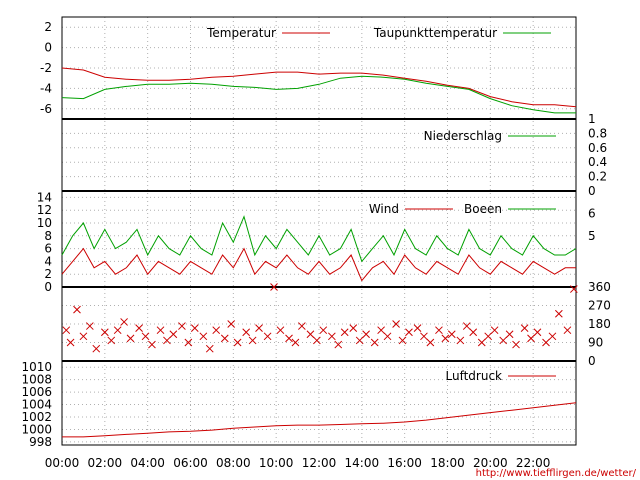 The image size is (640, 480). I want to click on series-line-taupunkttemperatur, so click(318, 94).